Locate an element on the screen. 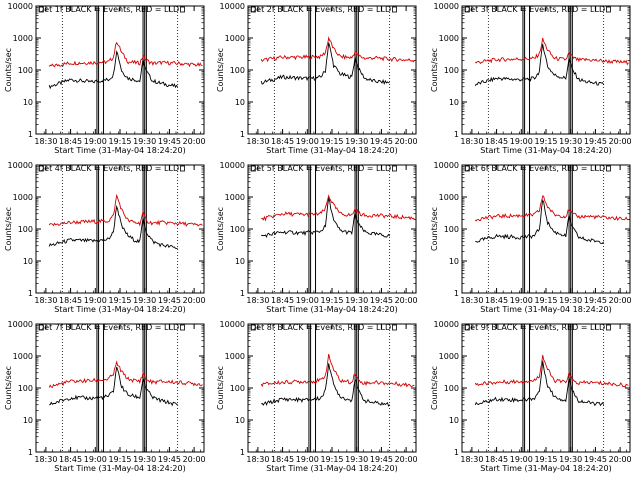 The height and width of the screenshot is (480, 640). chart-title: Det 8f BLACK = Events, RED = LLD is located at coordinates (320, 327).